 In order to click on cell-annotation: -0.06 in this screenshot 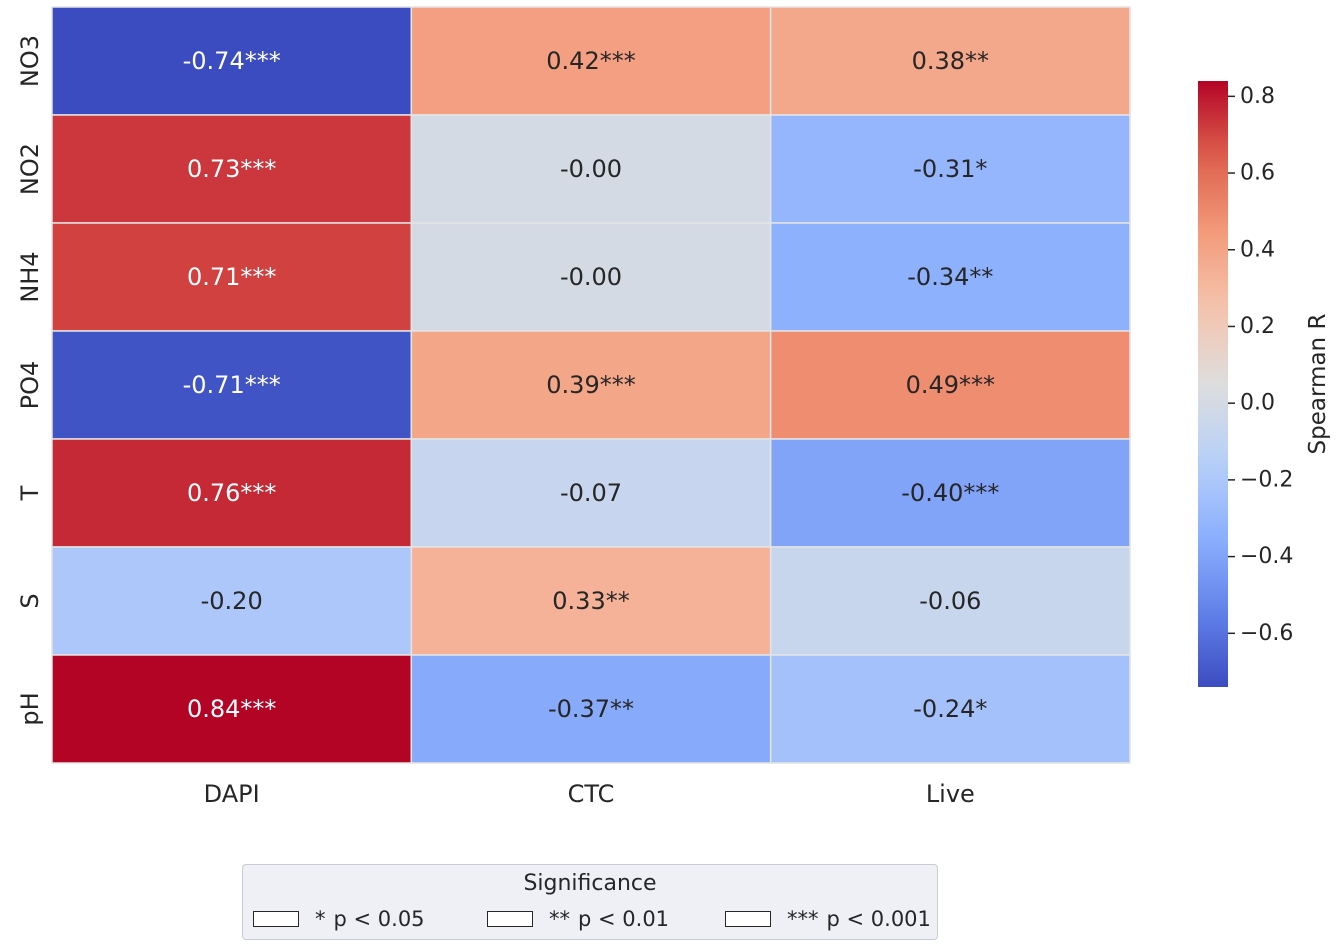, I will do `click(950, 601)`.